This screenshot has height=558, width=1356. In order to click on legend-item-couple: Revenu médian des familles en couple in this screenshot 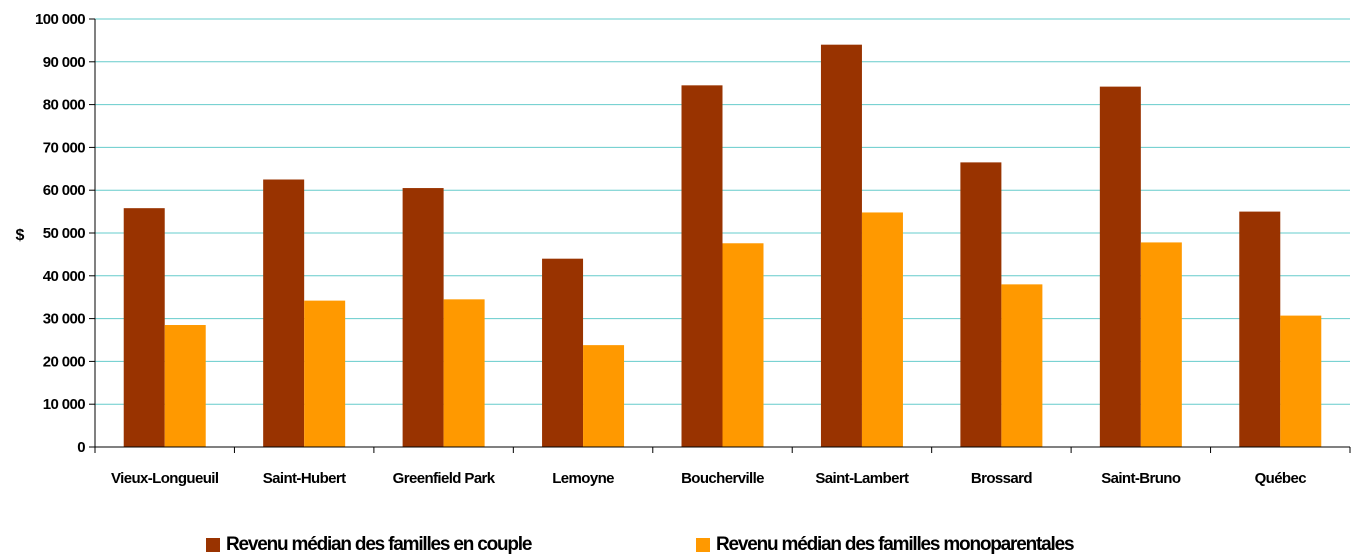, I will do `click(369, 545)`.